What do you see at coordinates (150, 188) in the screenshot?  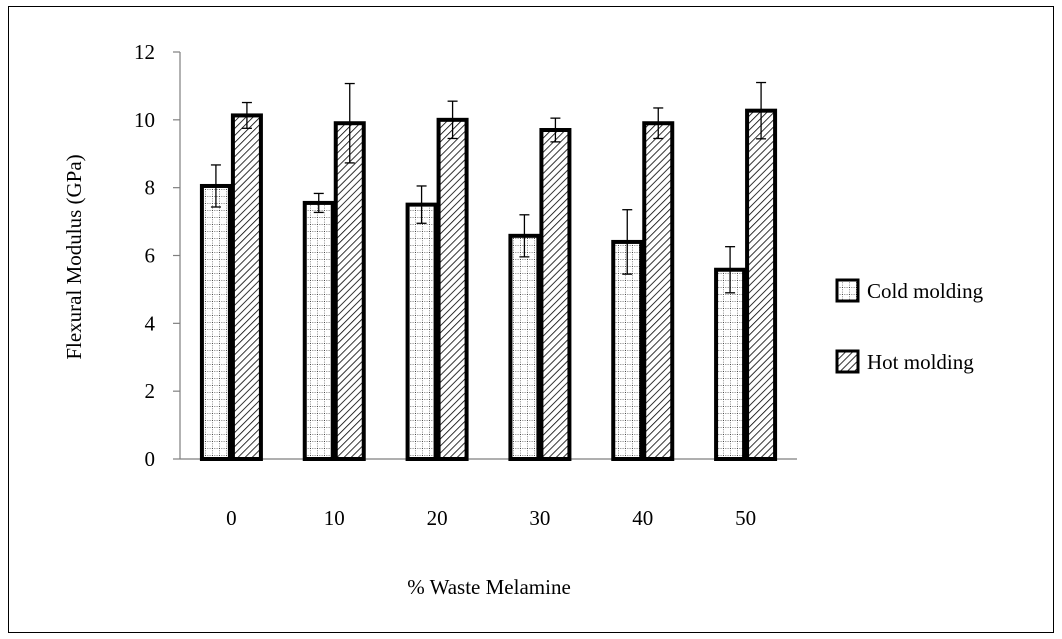 I see `y-tick-label: 8` at bounding box center [150, 188].